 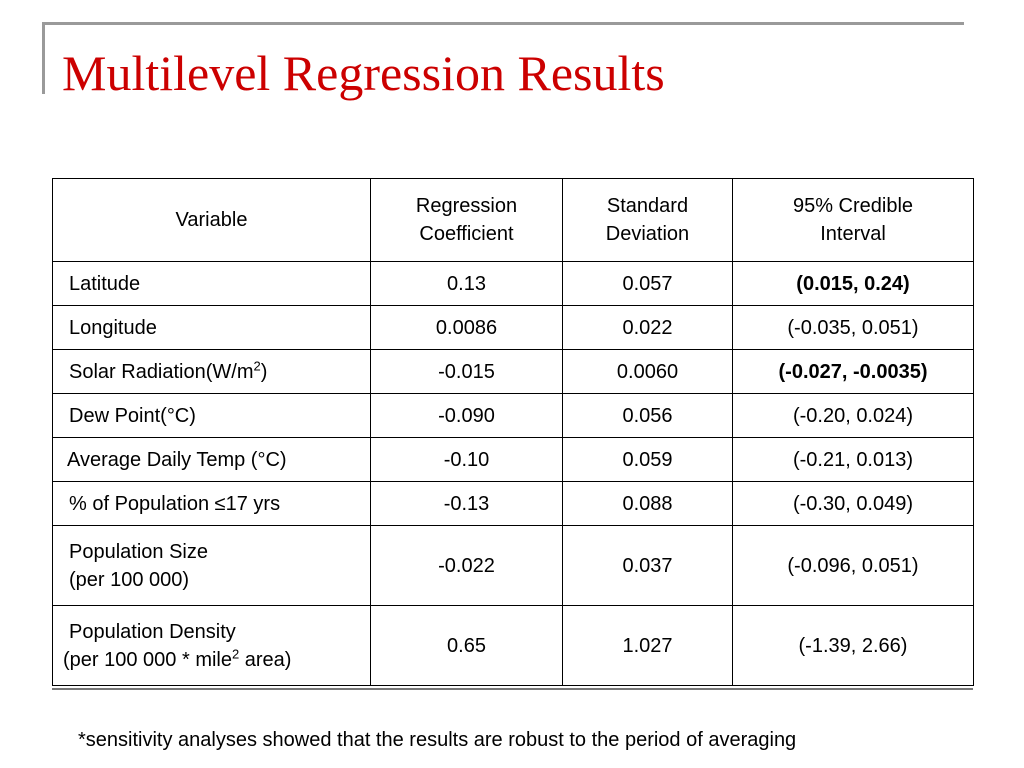 What do you see at coordinates (211, 415) in the screenshot?
I see `cell-variable: Dew Point(°C)` at bounding box center [211, 415].